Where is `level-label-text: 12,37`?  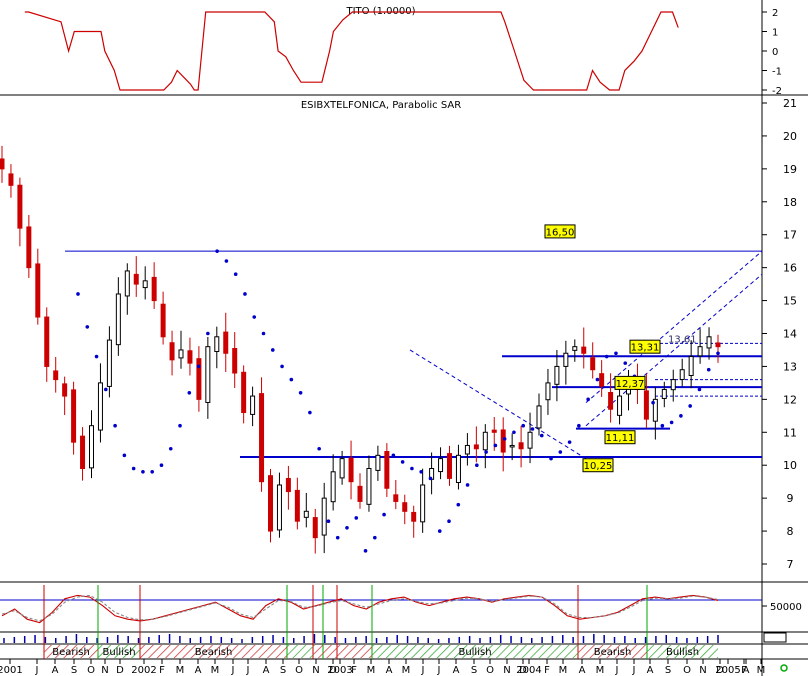 level-label-text: 12,37 is located at coordinates (630, 384).